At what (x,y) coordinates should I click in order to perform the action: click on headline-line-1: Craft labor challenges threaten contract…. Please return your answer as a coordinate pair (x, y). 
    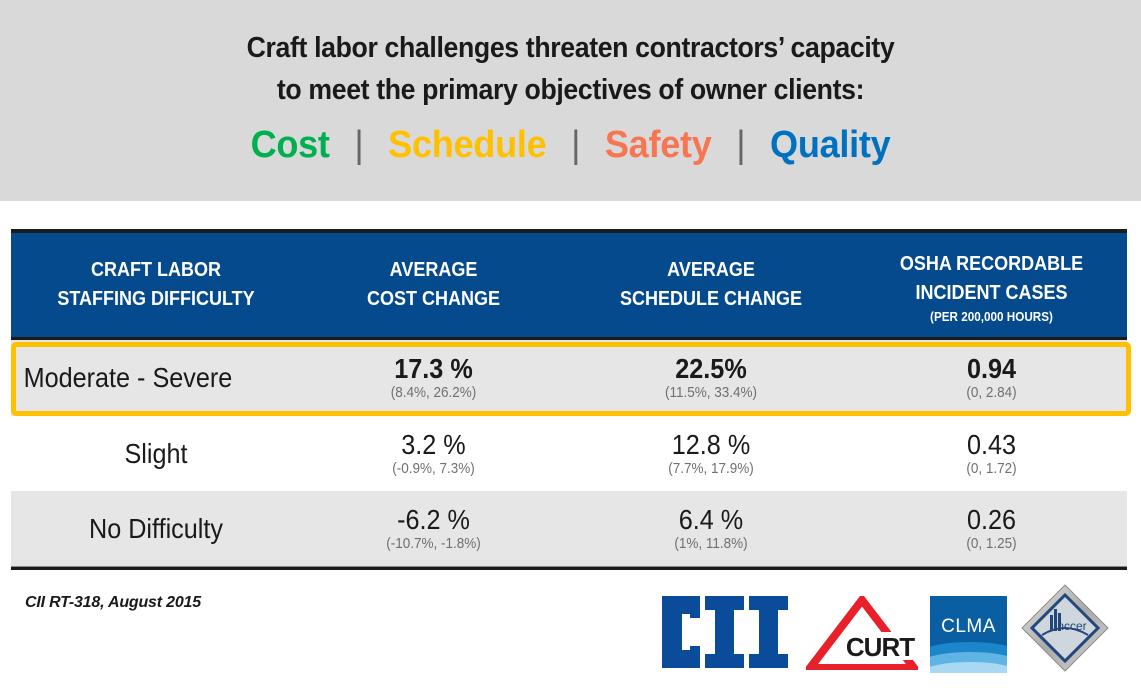
    Looking at the image, I should click on (570, 48).